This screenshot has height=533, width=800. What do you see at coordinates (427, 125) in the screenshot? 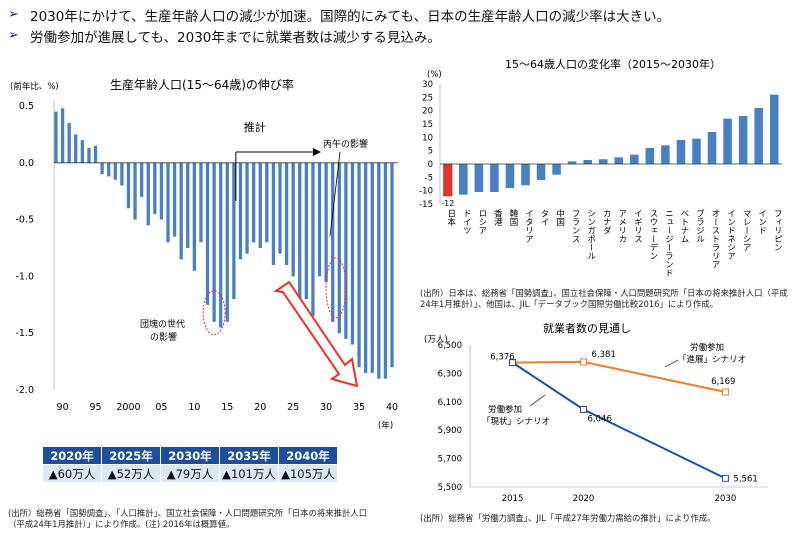
I see `y-tick-label: 15` at bounding box center [427, 125].